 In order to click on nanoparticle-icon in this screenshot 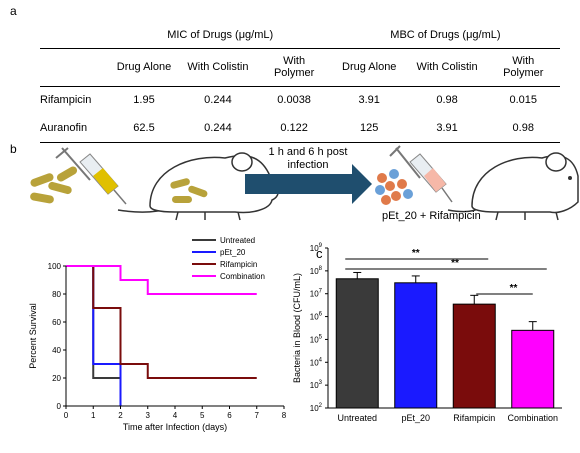, I will do `click(394, 187)`.